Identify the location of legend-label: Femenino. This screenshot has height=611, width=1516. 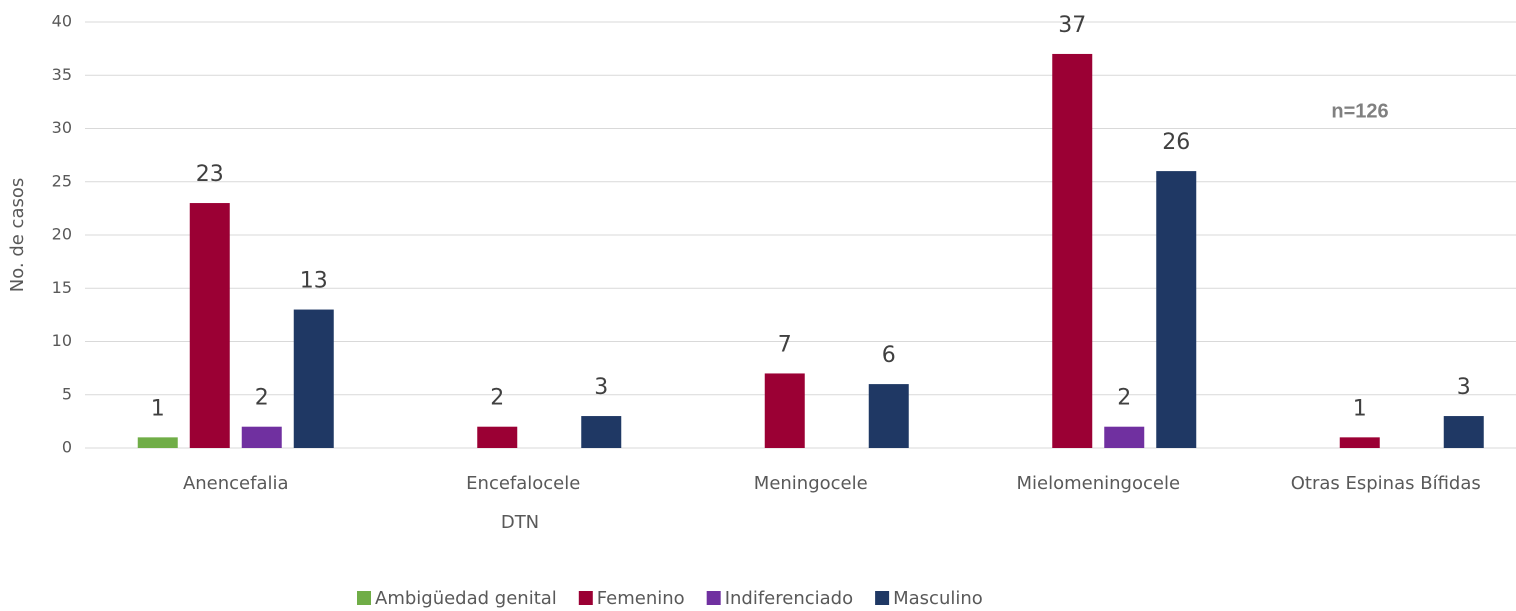
(641, 598).